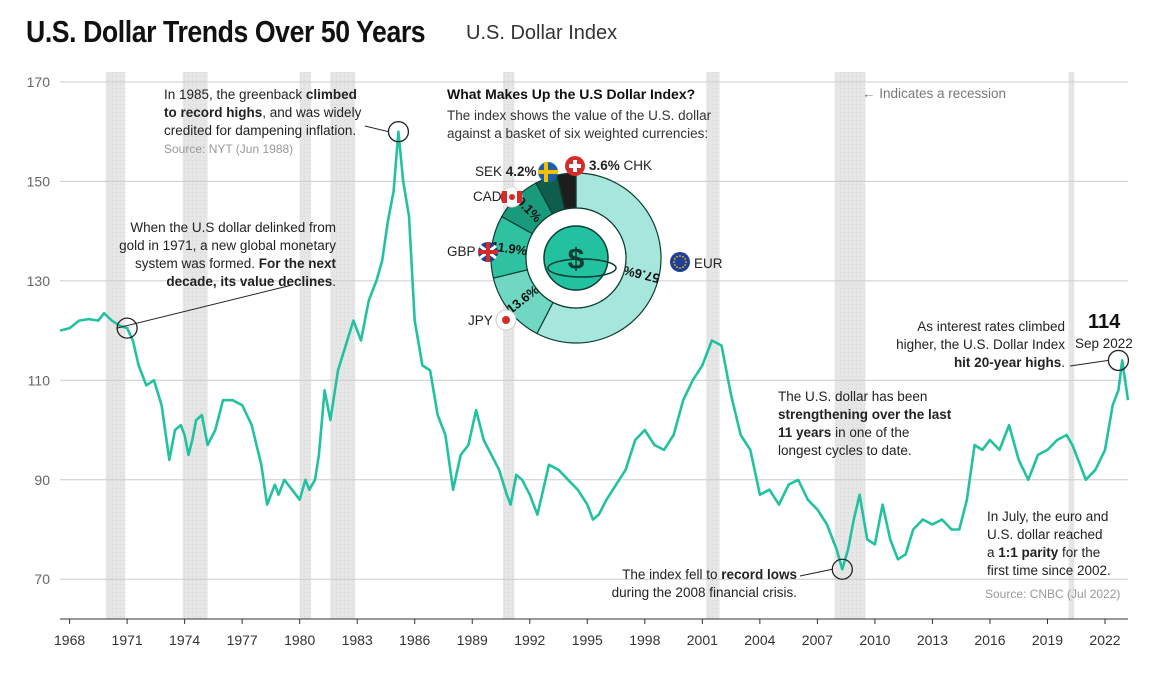  What do you see at coordinates (184, 640) in the screenshot?
I see `x-tick-label: 1974` at bounding box center [184, 640].